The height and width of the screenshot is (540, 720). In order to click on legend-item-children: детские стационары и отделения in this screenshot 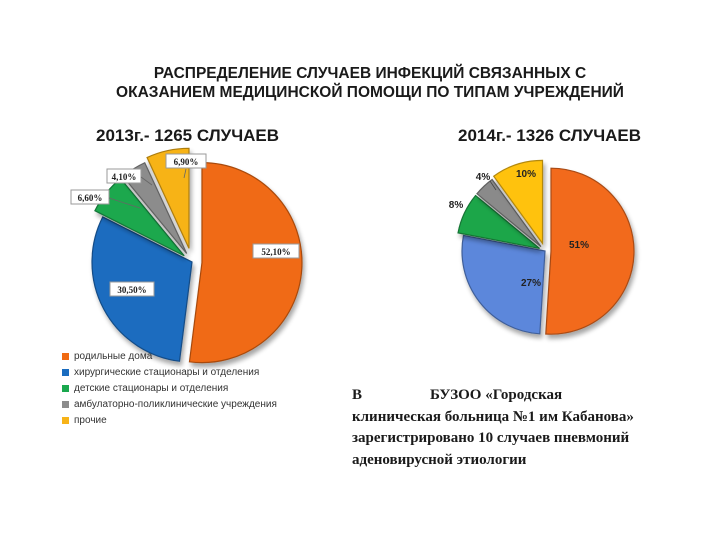, I will do `click(207, 388)`.